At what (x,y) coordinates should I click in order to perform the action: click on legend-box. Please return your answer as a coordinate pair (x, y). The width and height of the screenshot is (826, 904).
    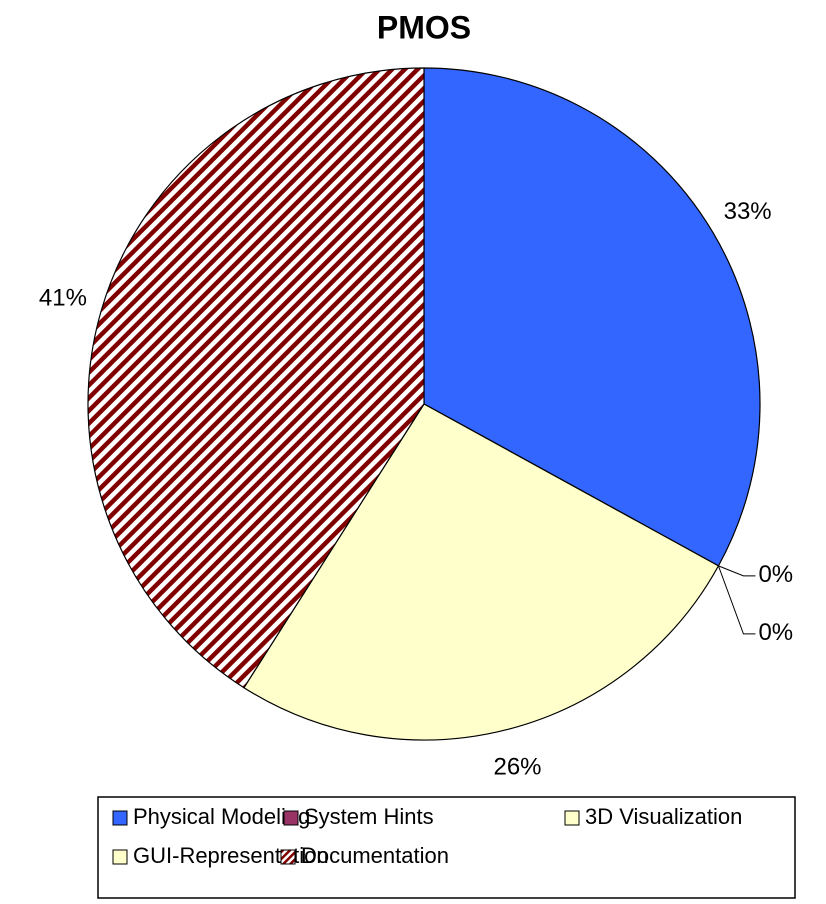
    Looking at the image, I should click on (446, 847).